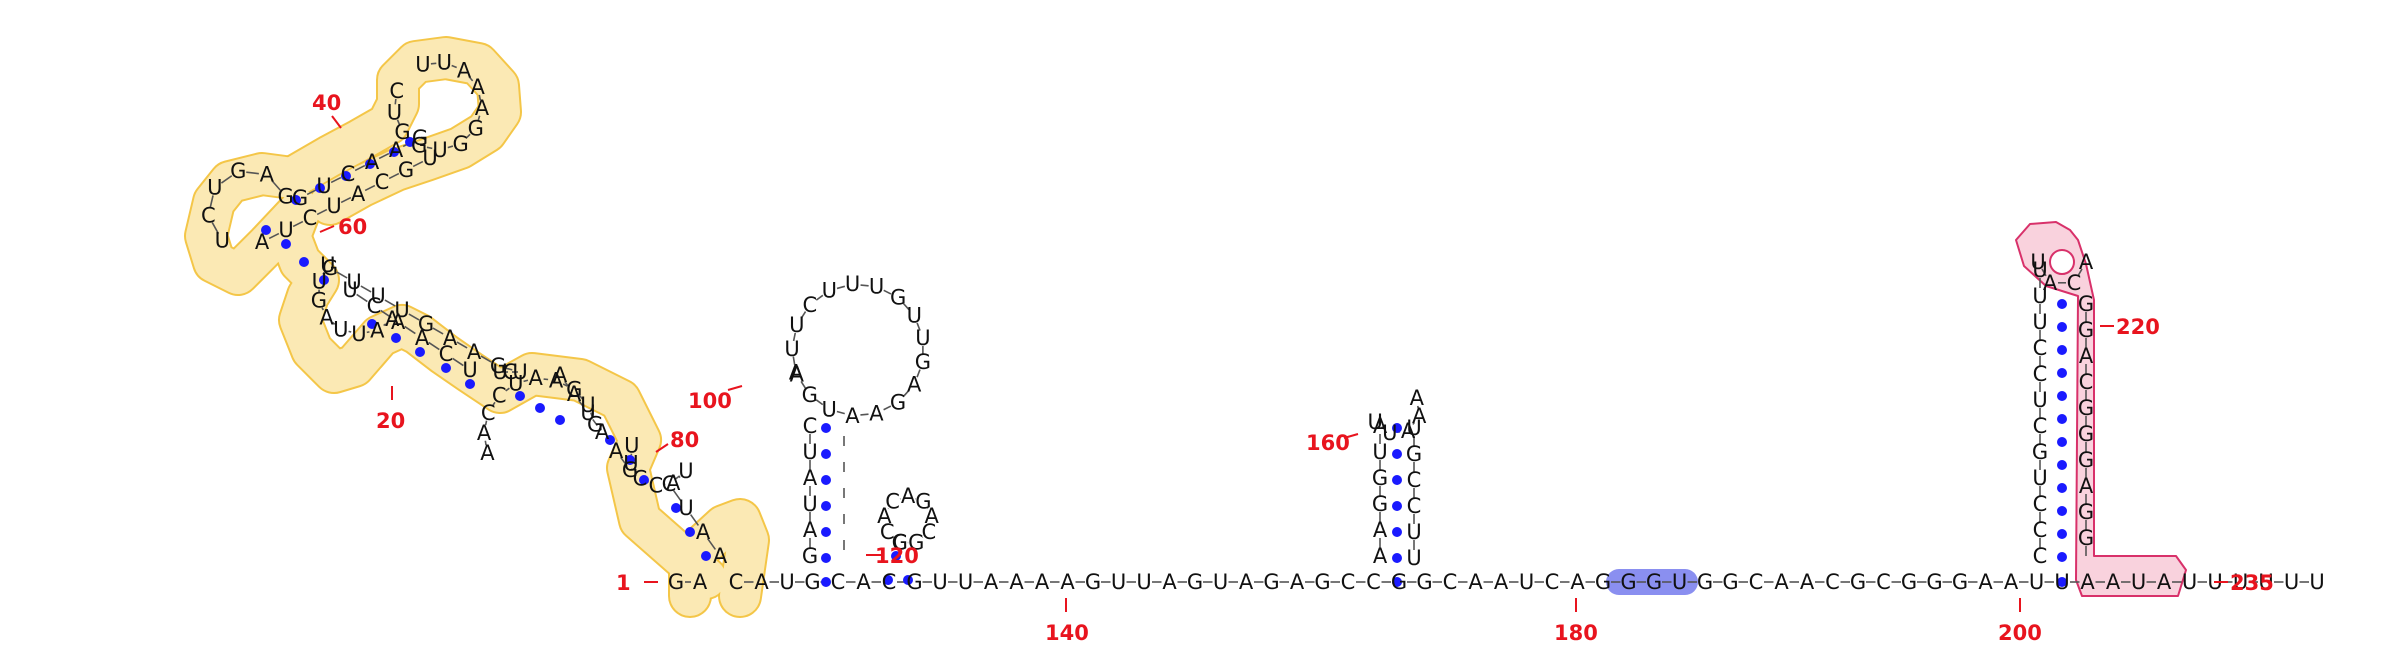  Describe the element at coordinates (326, 103) in the screenshot. I see `number-40: 40` at that location.